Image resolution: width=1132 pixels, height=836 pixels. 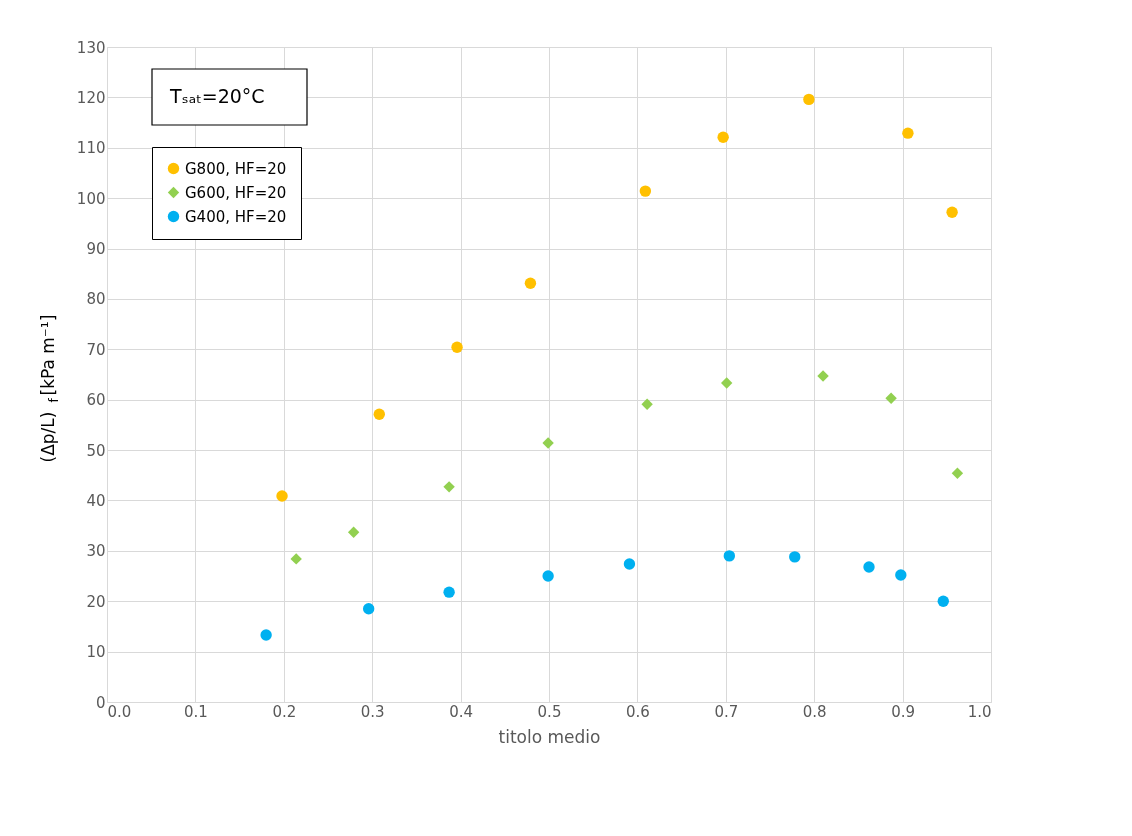 What do you see at coordinates (236, 216) in the screenshot?
I see `legend-label: G400, HF=20` at bounding box center [236, 216].